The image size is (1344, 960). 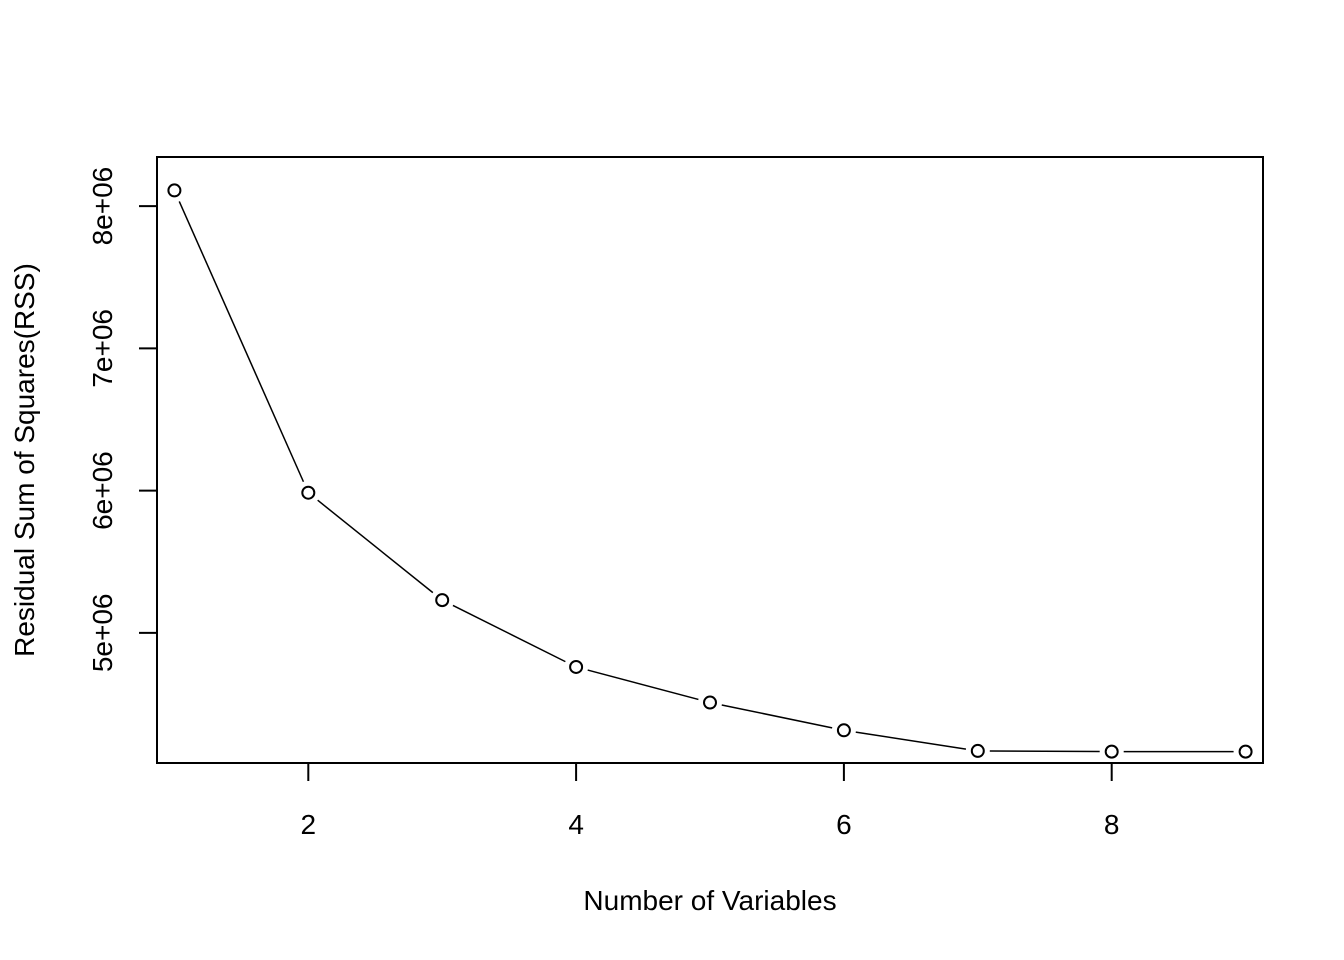 I want to click on x-tick-label: 4, so click(x=576, y=824).